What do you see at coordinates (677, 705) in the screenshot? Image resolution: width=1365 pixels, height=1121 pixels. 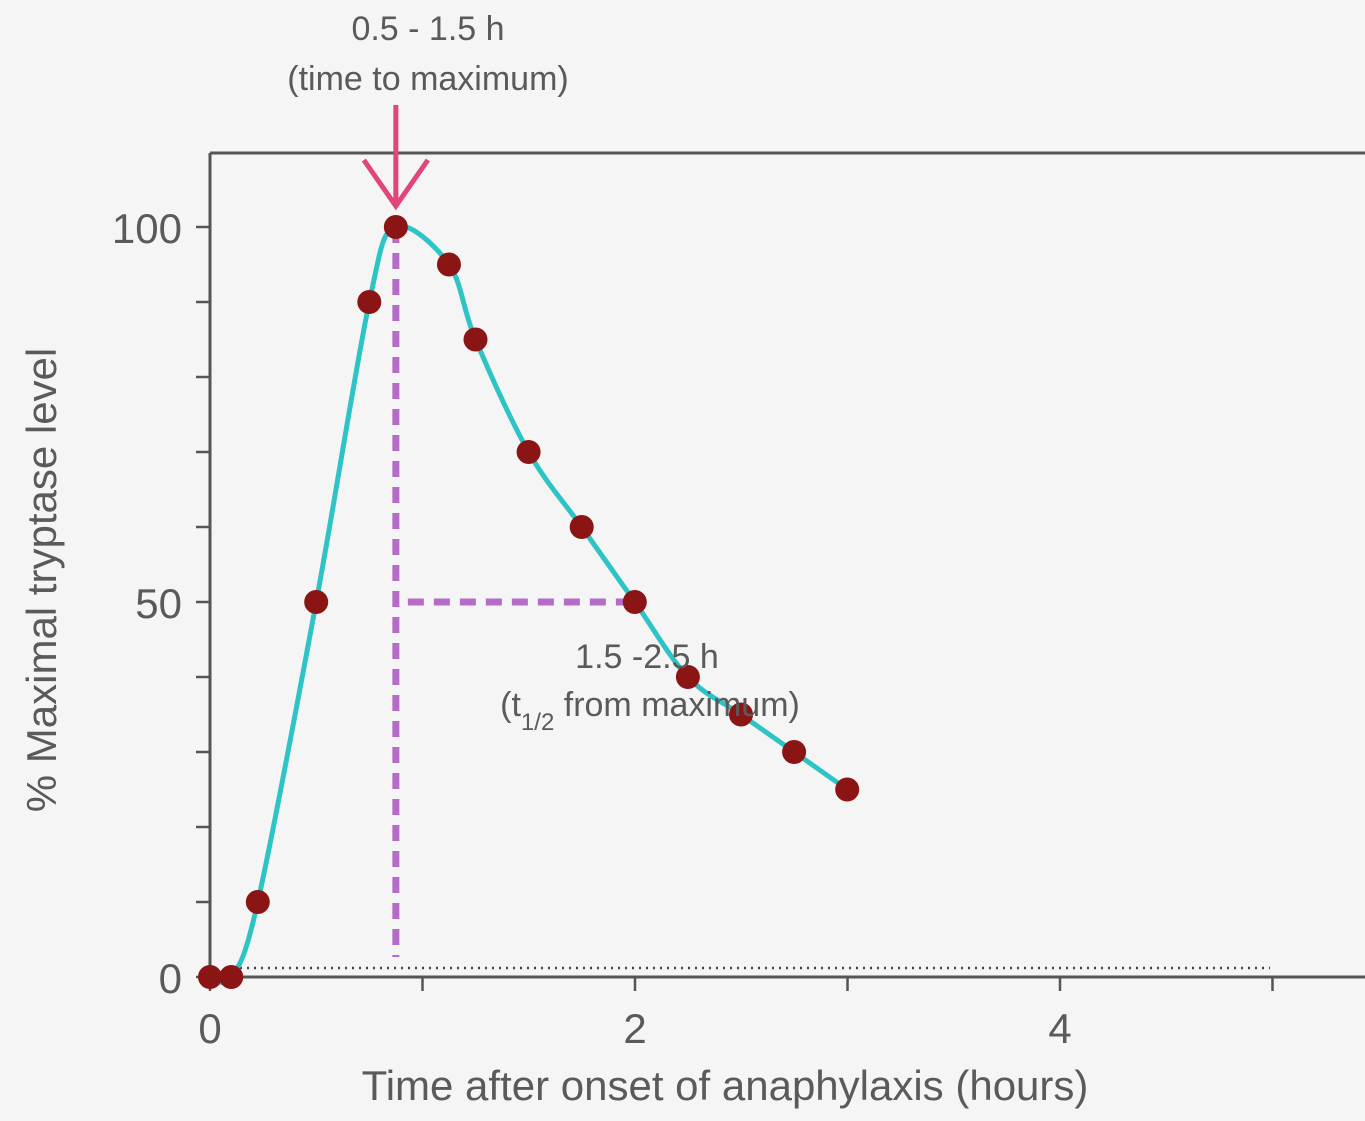 I see `half-life-suffix: from maximum)` at bounding box center [677, 705].